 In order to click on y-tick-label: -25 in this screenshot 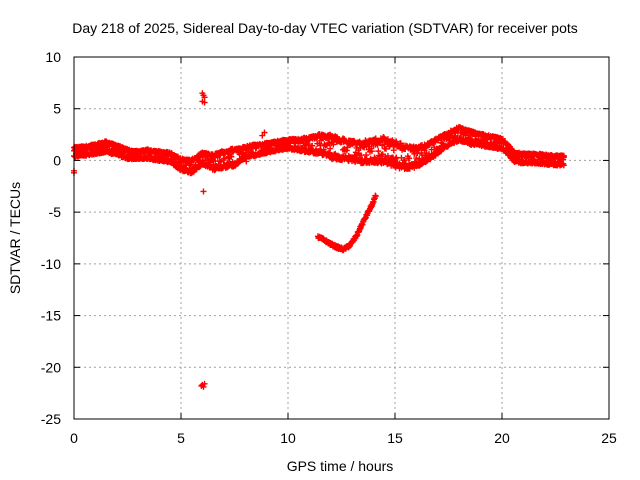, I will do `click(51, 419)`.